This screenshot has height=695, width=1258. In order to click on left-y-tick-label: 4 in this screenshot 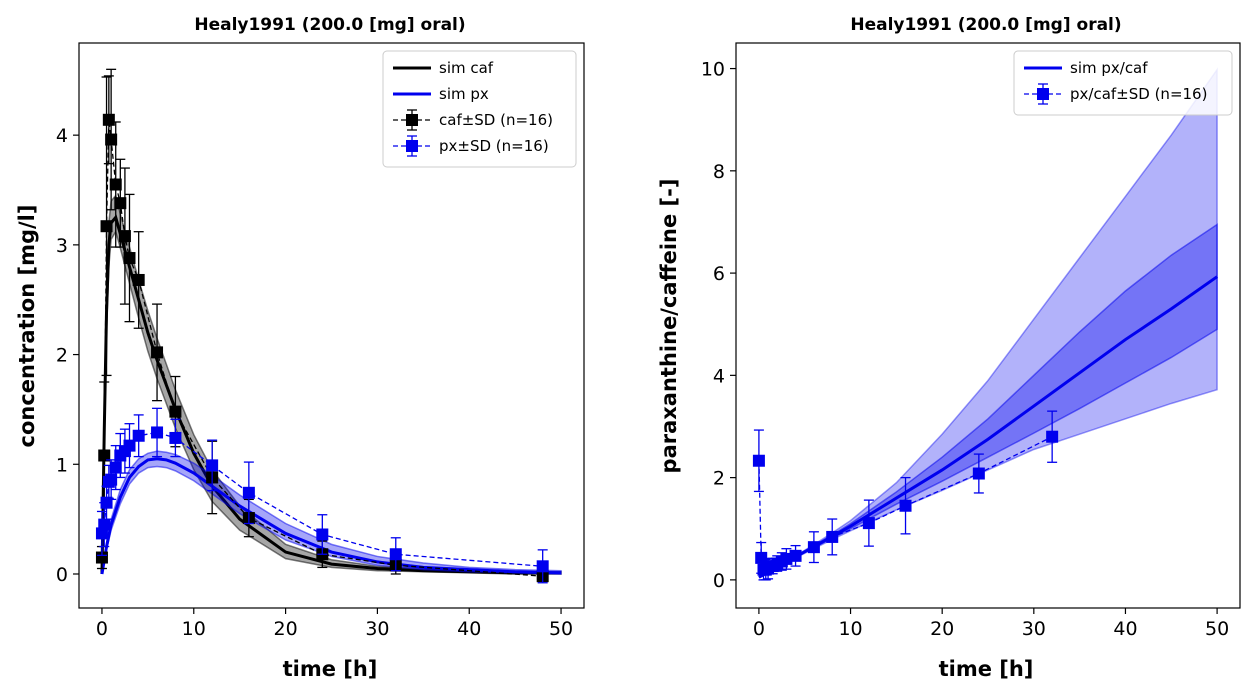, I will do `click(62, 136)`.